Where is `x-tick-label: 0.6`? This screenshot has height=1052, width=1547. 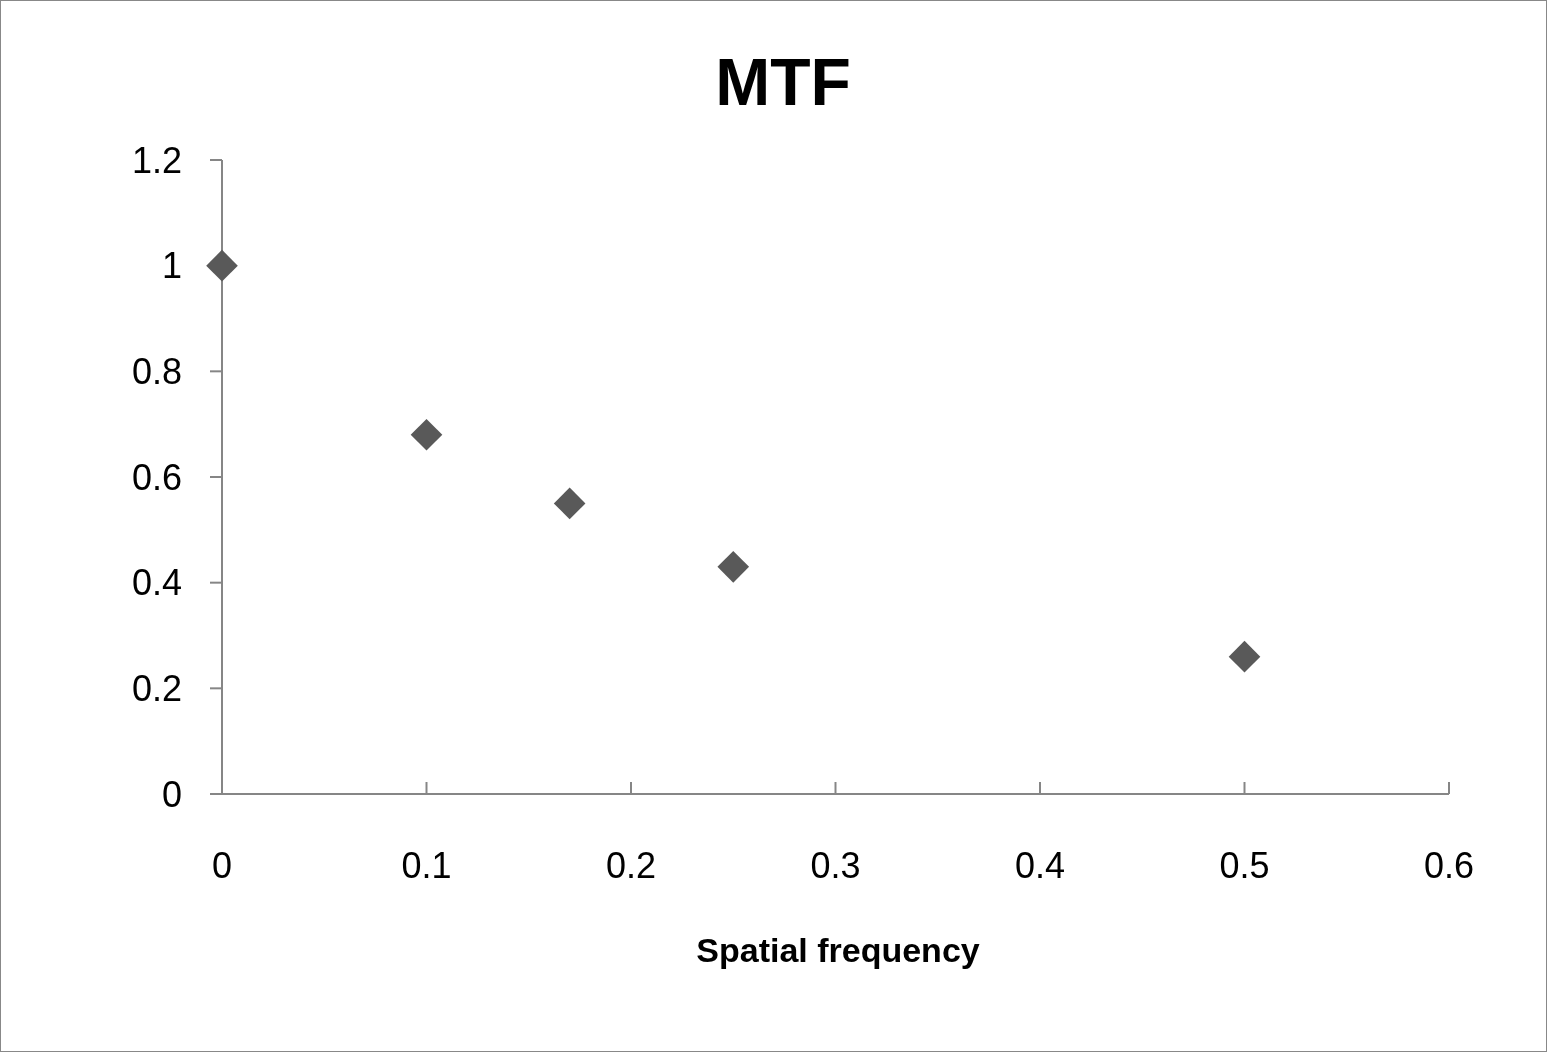
x-tick-label: 0.6 is located at coordinates (1449, 865).